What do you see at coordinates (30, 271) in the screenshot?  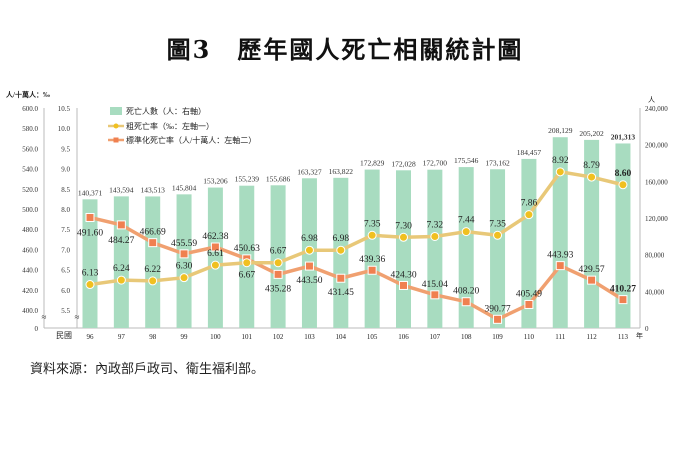 I see `left-outer-tick-label: 440.0` at bounding box center [30, 271].